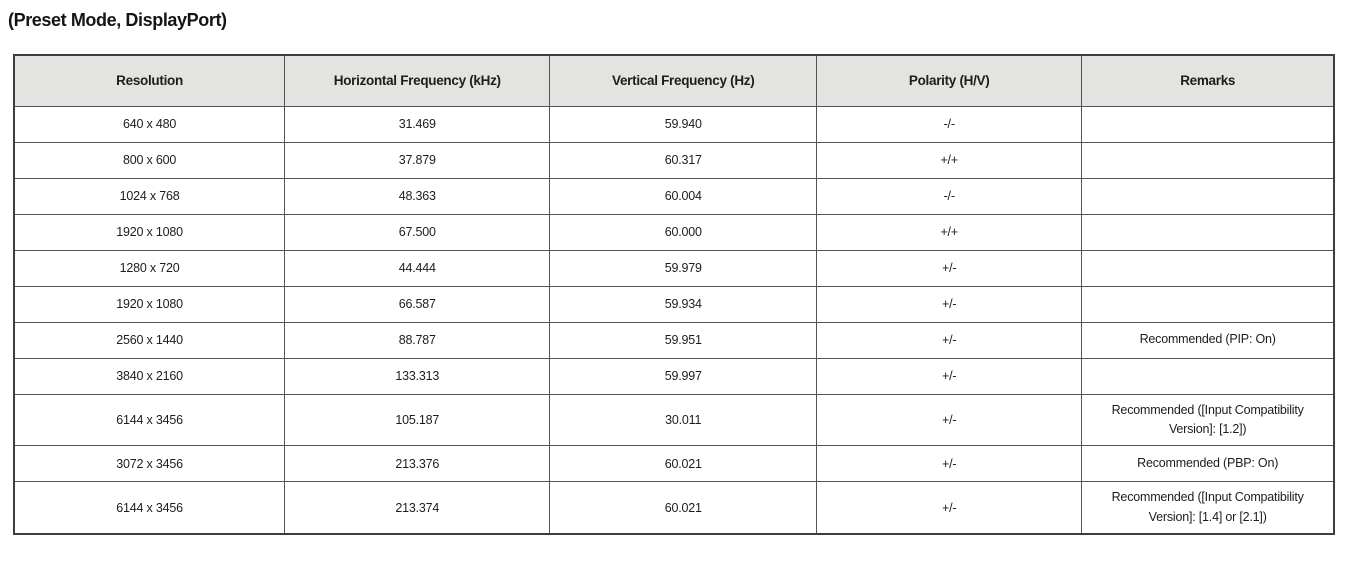  What do you see at coordinates (417, 376) in the screenshot?
I see `cell-horizontal-frequency: 133.313` at bounding box center [417, 376].